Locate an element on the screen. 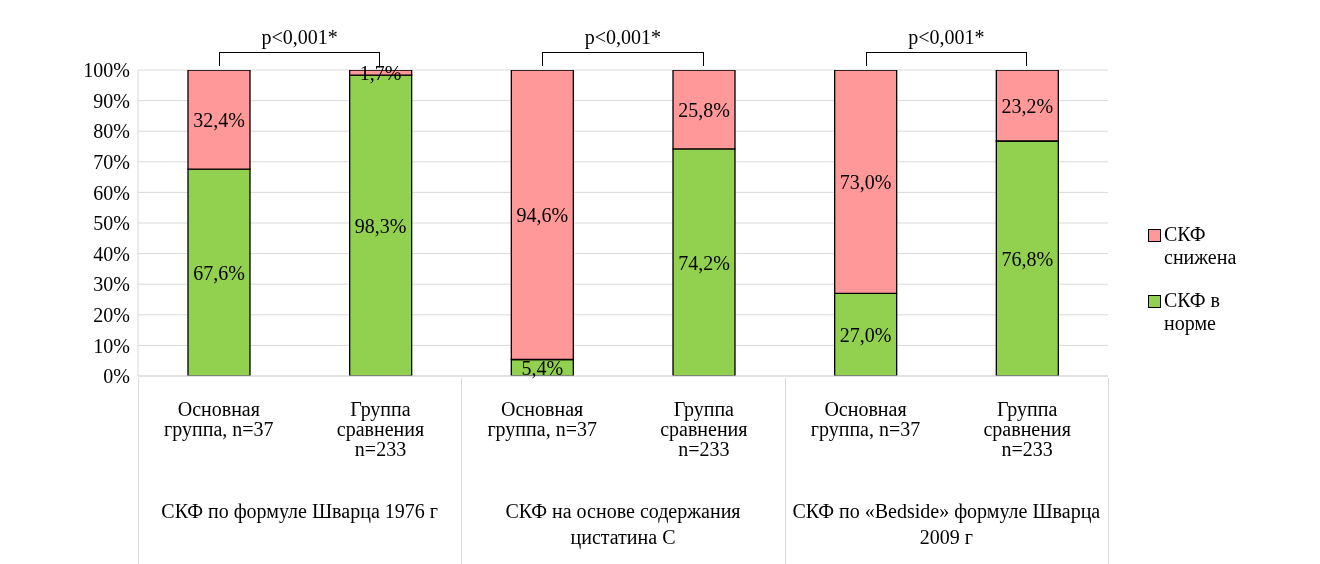 This screenshot has width=1320, height=564. data-label: 5,4% is located at coordinates (542, 367).